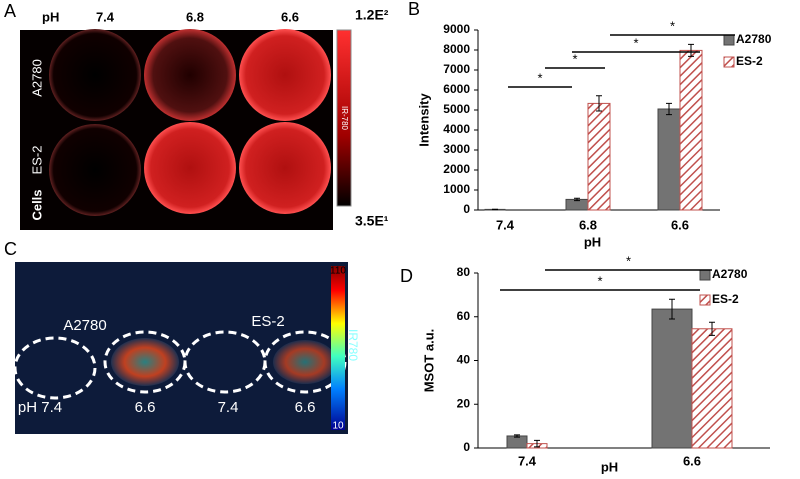 Image resolution: width=800 pixels, height=479 pixels. What do you see at coordinates (423, 120) in the screenshot?
I see `y-axis-title: Intensity` at bounding box center [423, 120].